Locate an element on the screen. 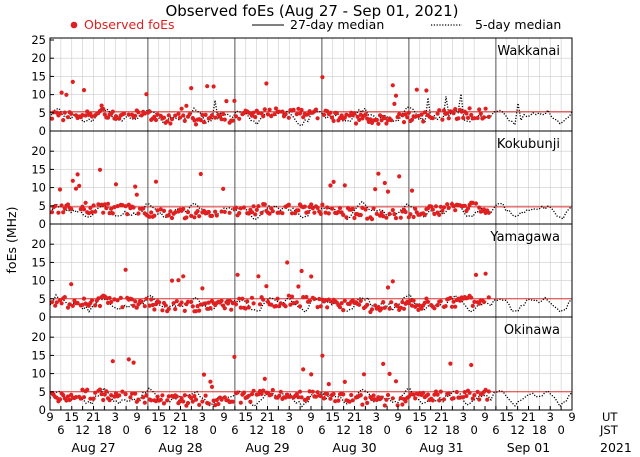 This screenshot has height=457, width=640. day-label: Aug 30 is located at coordinates (354, 447).